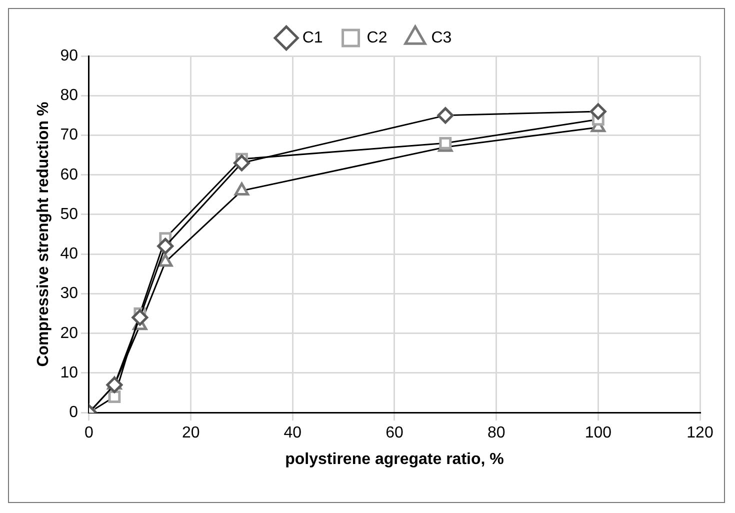 This screenshot has height=513, width=735. Describe the element at coordinates (69, 135) in the screenshot. I see `y-tick-label: 70` at that location.